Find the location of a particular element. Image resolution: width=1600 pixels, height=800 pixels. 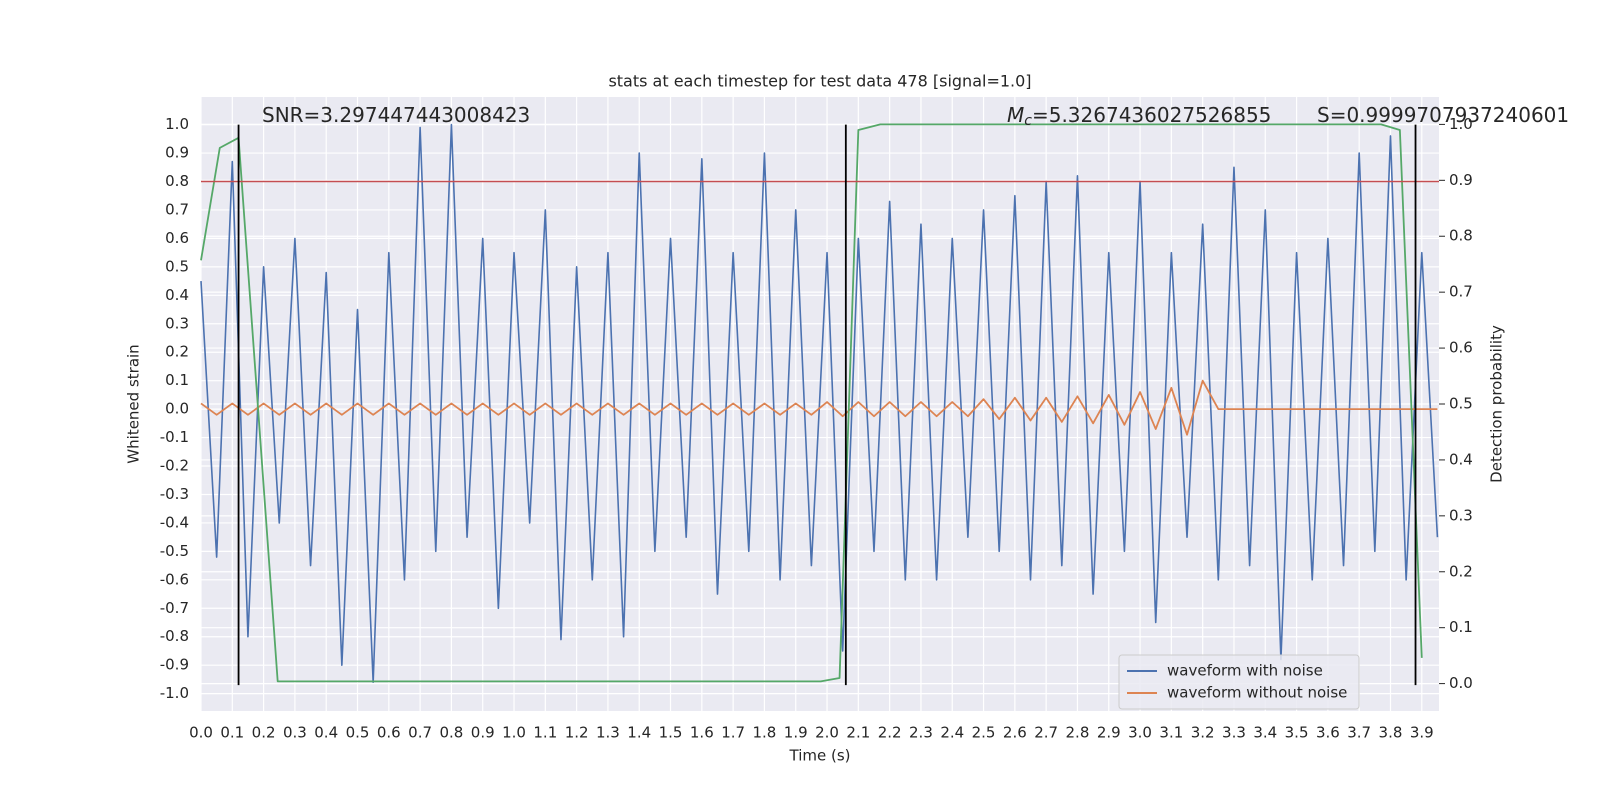

x-tick-label: 1.7 is located at coordinates (733, 733).